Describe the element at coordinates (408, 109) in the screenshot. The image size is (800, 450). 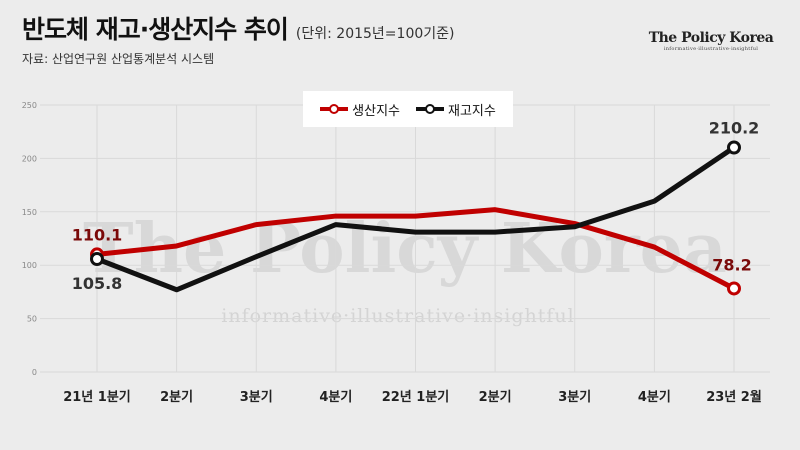
I see `legend: 생산지수 재고지수` at that location.